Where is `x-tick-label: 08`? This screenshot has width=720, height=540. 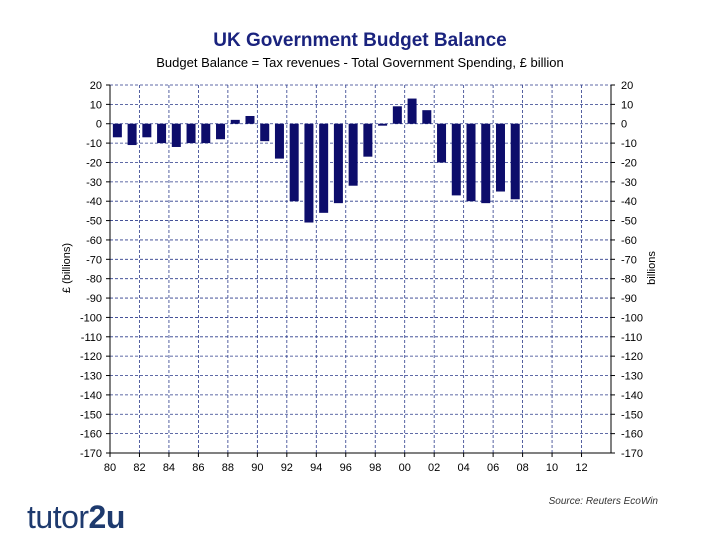 x-tick-label: 08 is located at coordinates (522, 468).